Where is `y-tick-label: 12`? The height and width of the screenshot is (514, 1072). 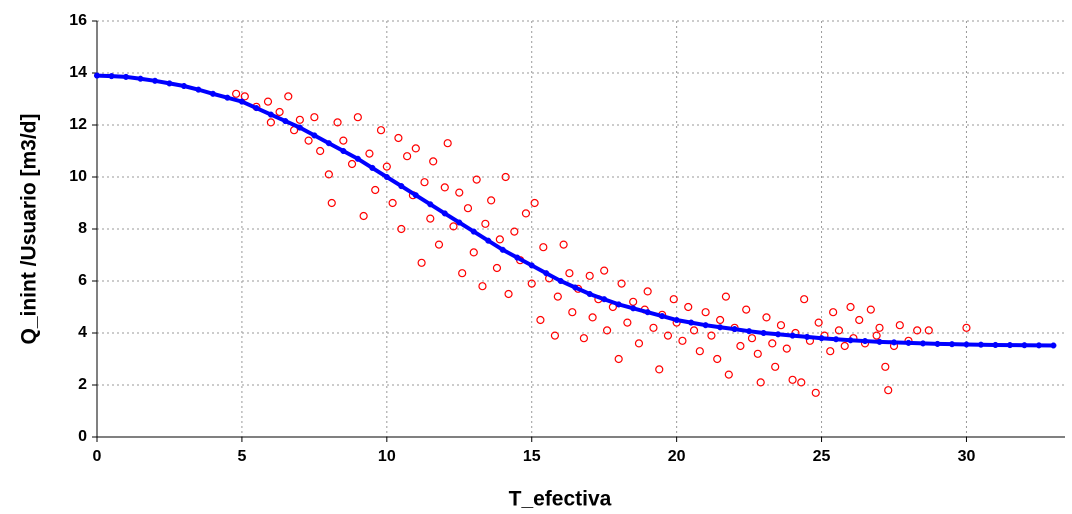 y-tick-label: 12 is located at coordinates (78, 124).